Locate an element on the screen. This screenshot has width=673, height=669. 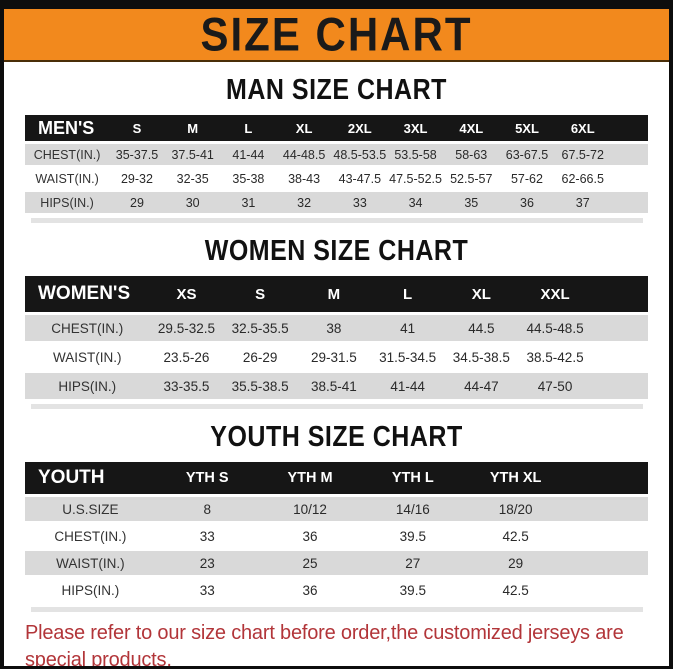
size-value: 32-35 is located at coordinates (192, 178).